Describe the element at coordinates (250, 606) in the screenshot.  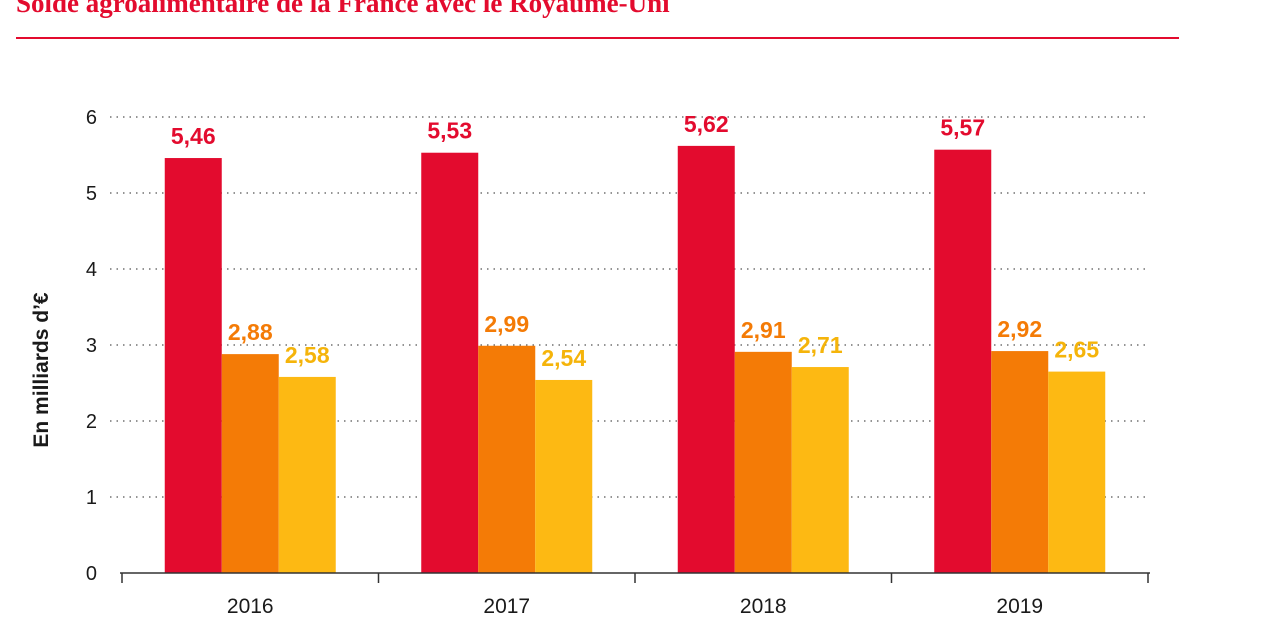
I see `x-tick-label: 2016` at that location.